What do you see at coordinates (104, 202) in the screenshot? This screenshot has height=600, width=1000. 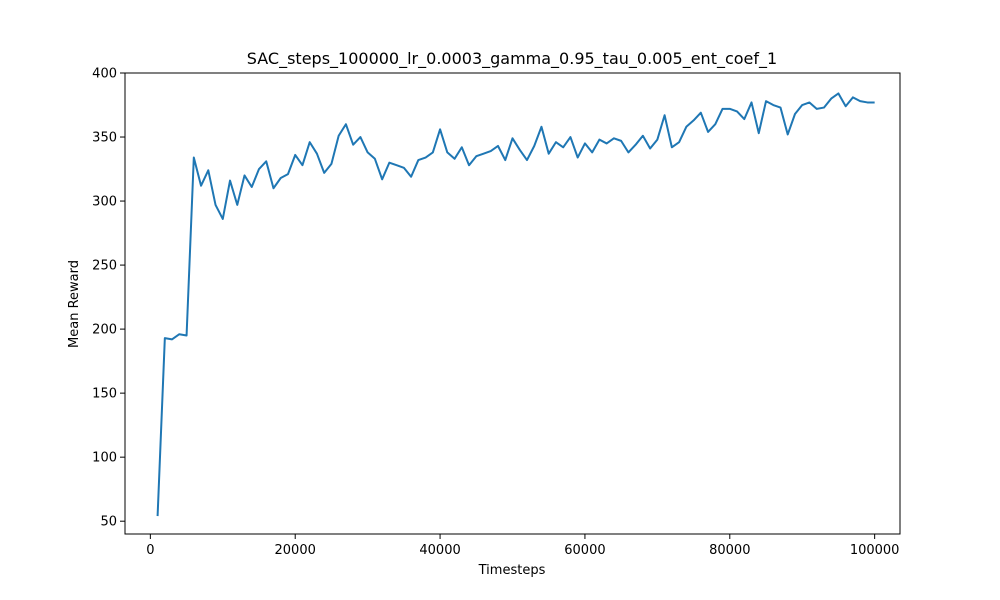 I see `y-tick-label: 300` at bounding box center [104, 202].